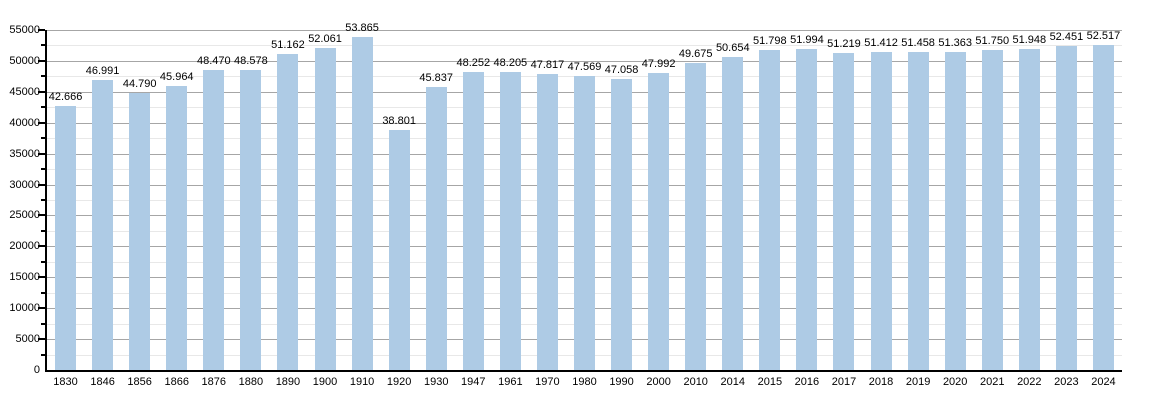 Image resolution: width=1150 pixels, height=400 pixels. Describe the element at coordinates (288, 382) in the screenshot. I see `x-tick-label: 1890` at that location.